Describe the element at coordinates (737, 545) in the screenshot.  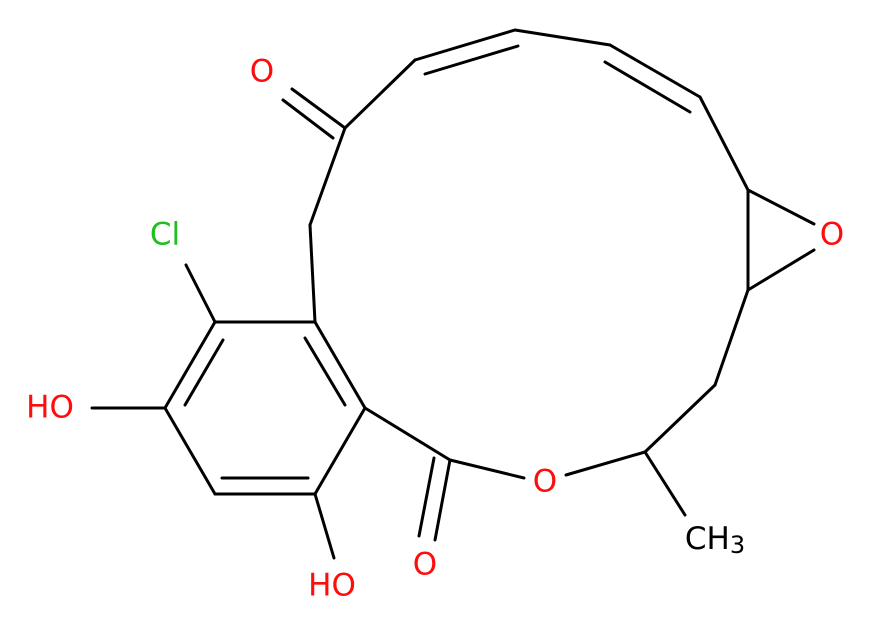
I see `atom-label-subscript: 3` at that location.